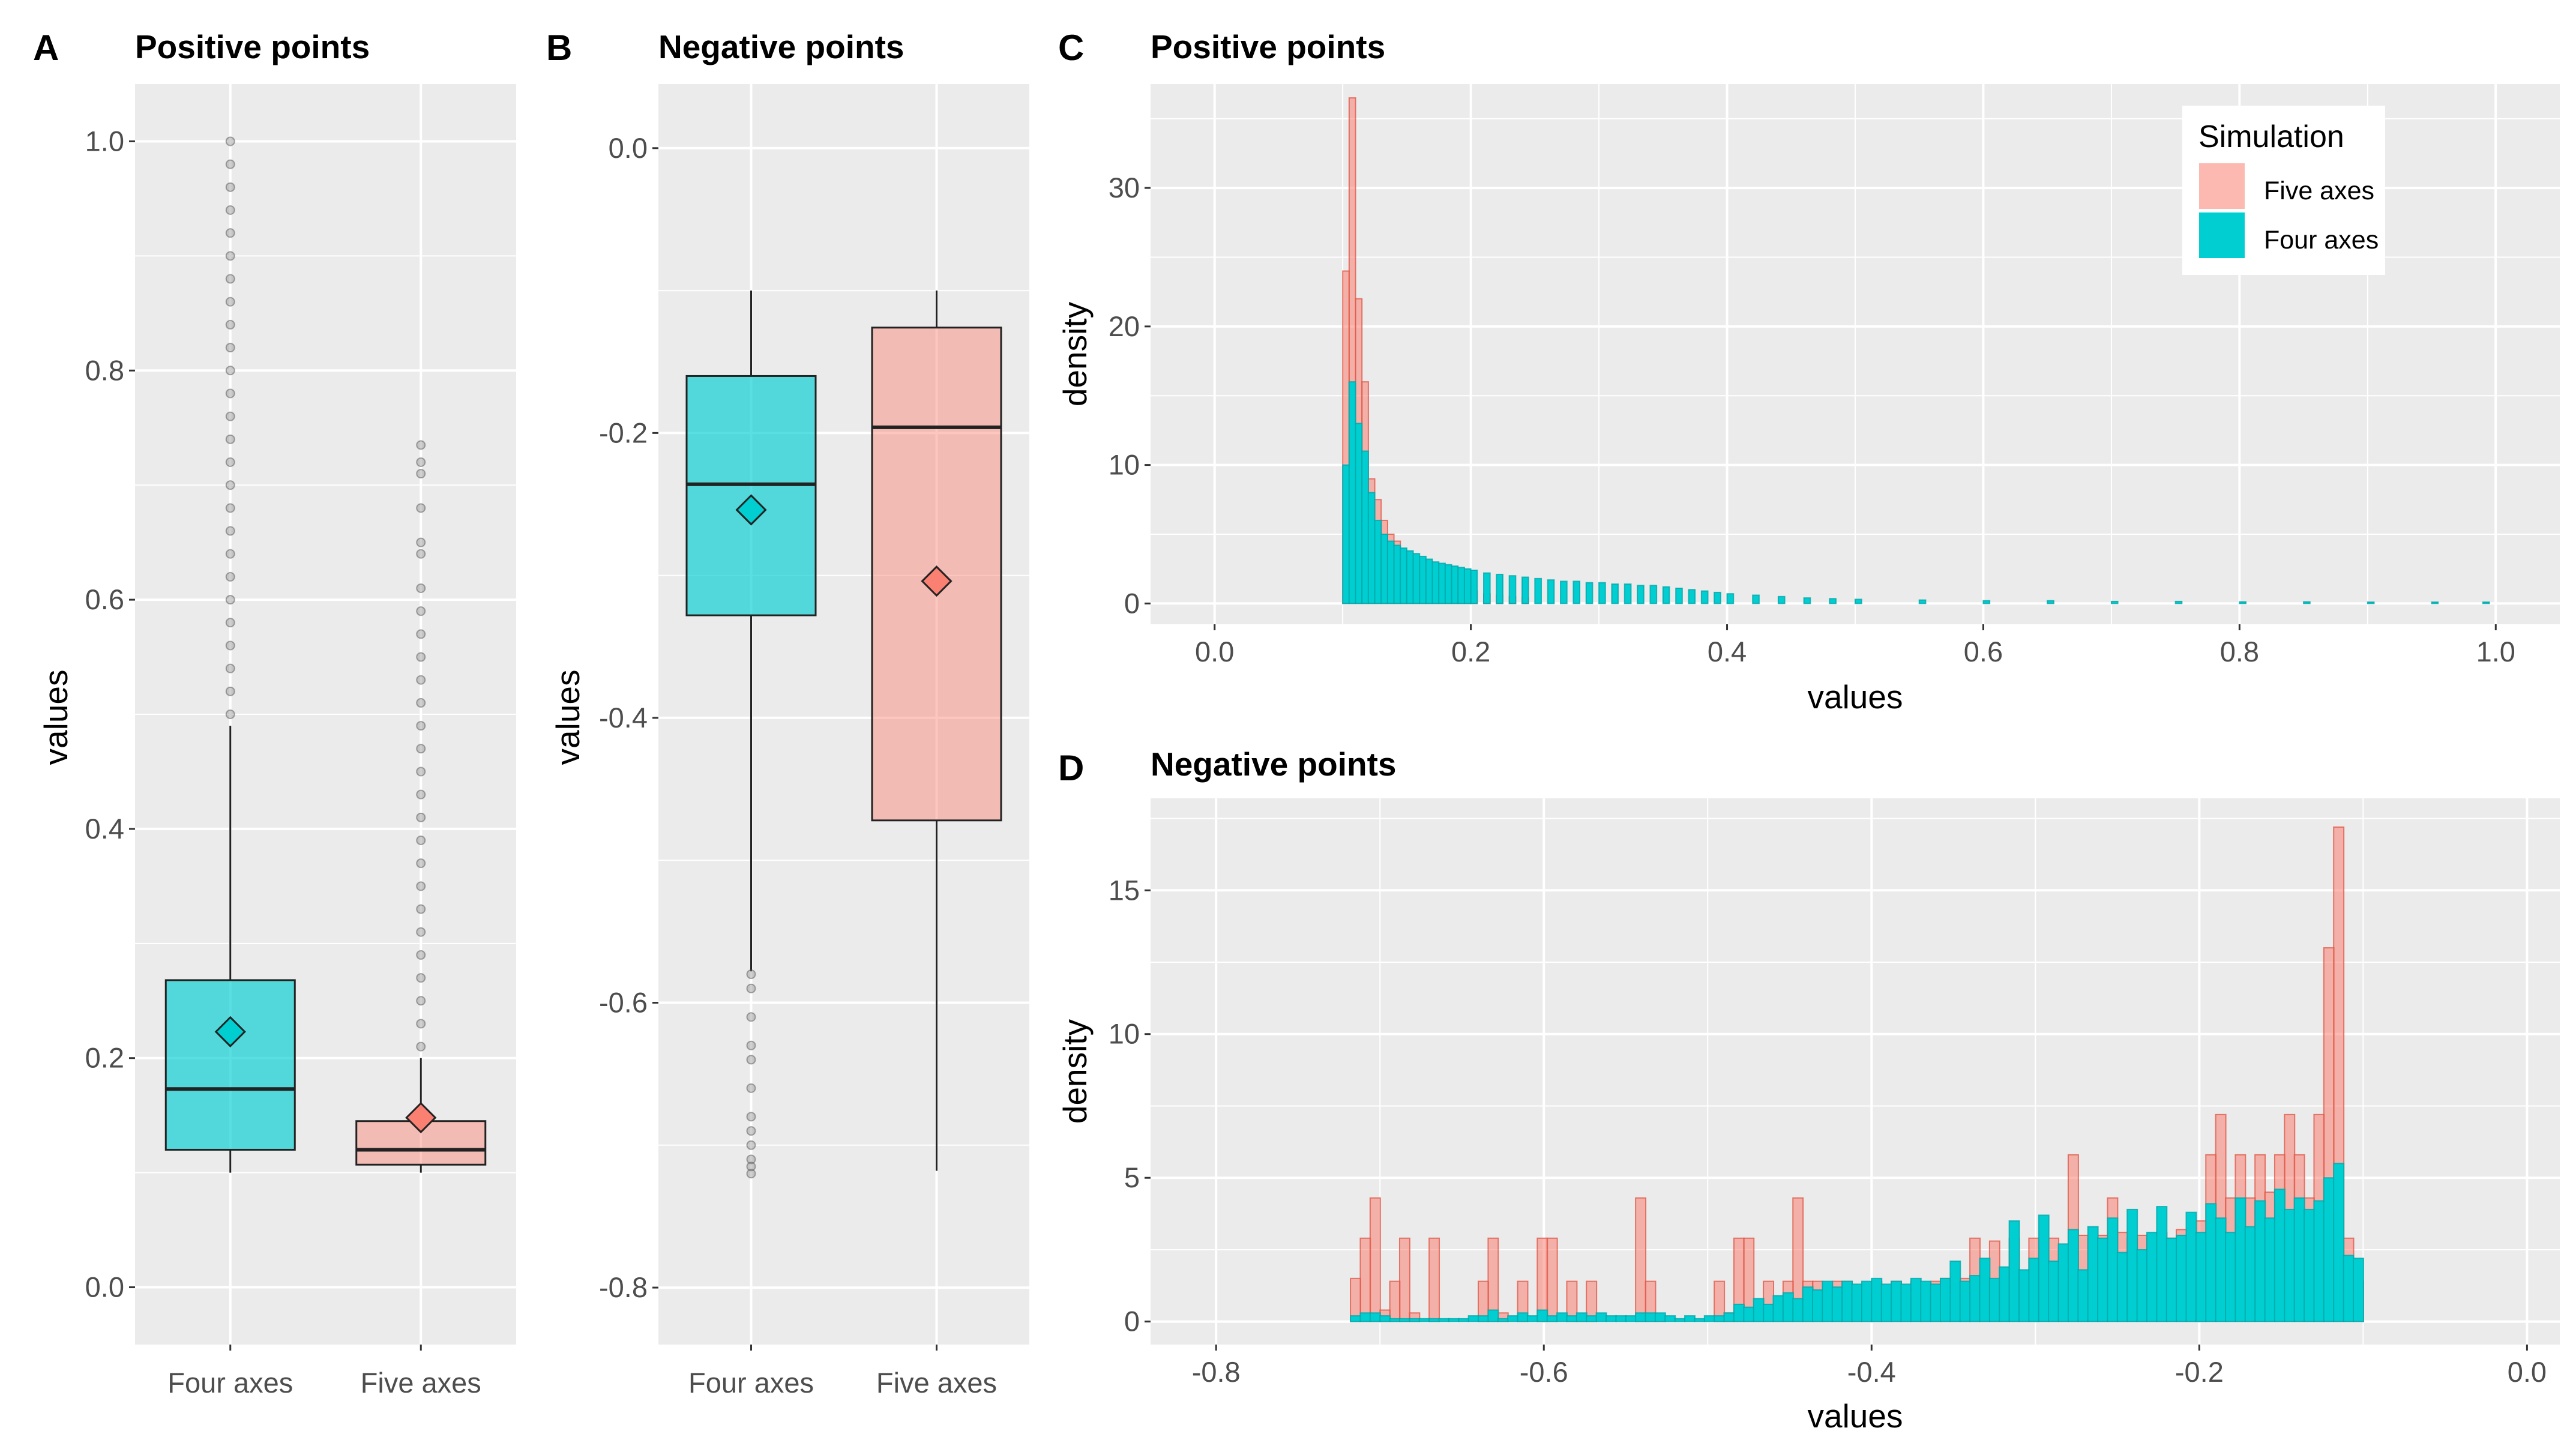 The width and height of the screenshot is (2576, 1449). I want to click on legend-label-five-axes: Five axes, so click(2319, 190).